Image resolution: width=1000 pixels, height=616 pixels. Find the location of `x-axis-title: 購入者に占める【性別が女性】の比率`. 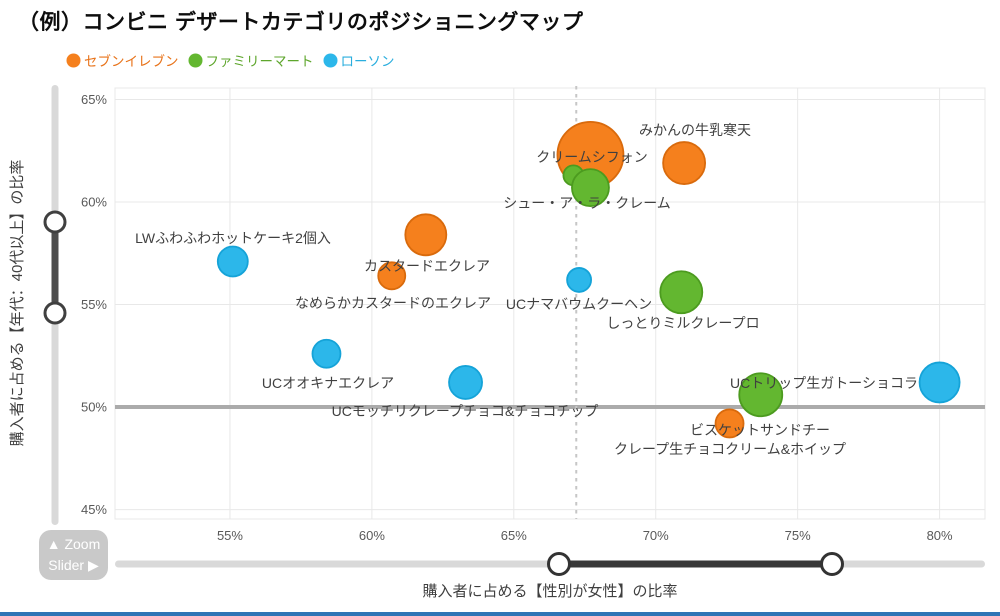

x-axis-title: 購入者に占める【性別が女性】の比率 is located at coordinates (549, 591).